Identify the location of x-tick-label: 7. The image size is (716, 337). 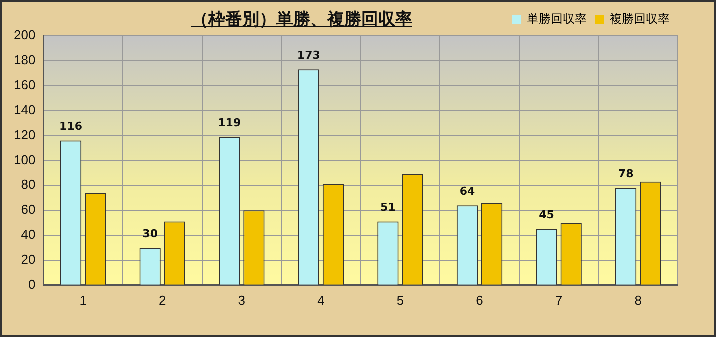
(559, 300).